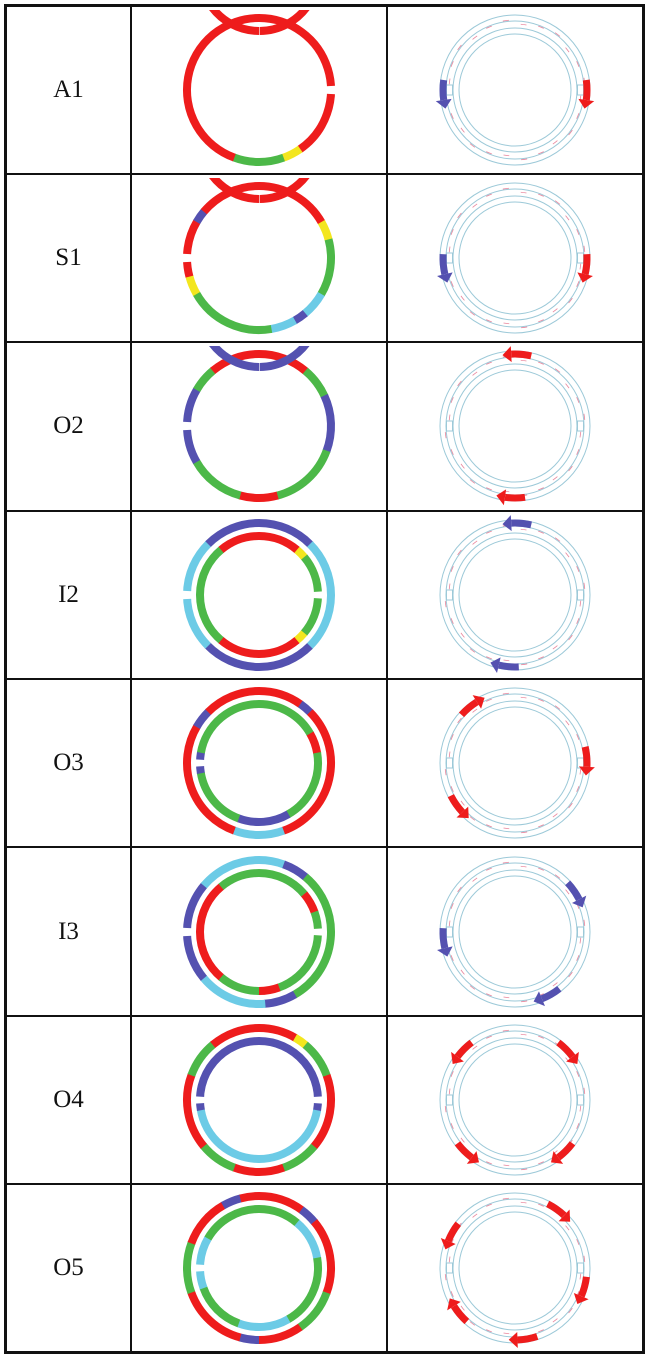  I want to click on resonator-outline, so click(515, 258).